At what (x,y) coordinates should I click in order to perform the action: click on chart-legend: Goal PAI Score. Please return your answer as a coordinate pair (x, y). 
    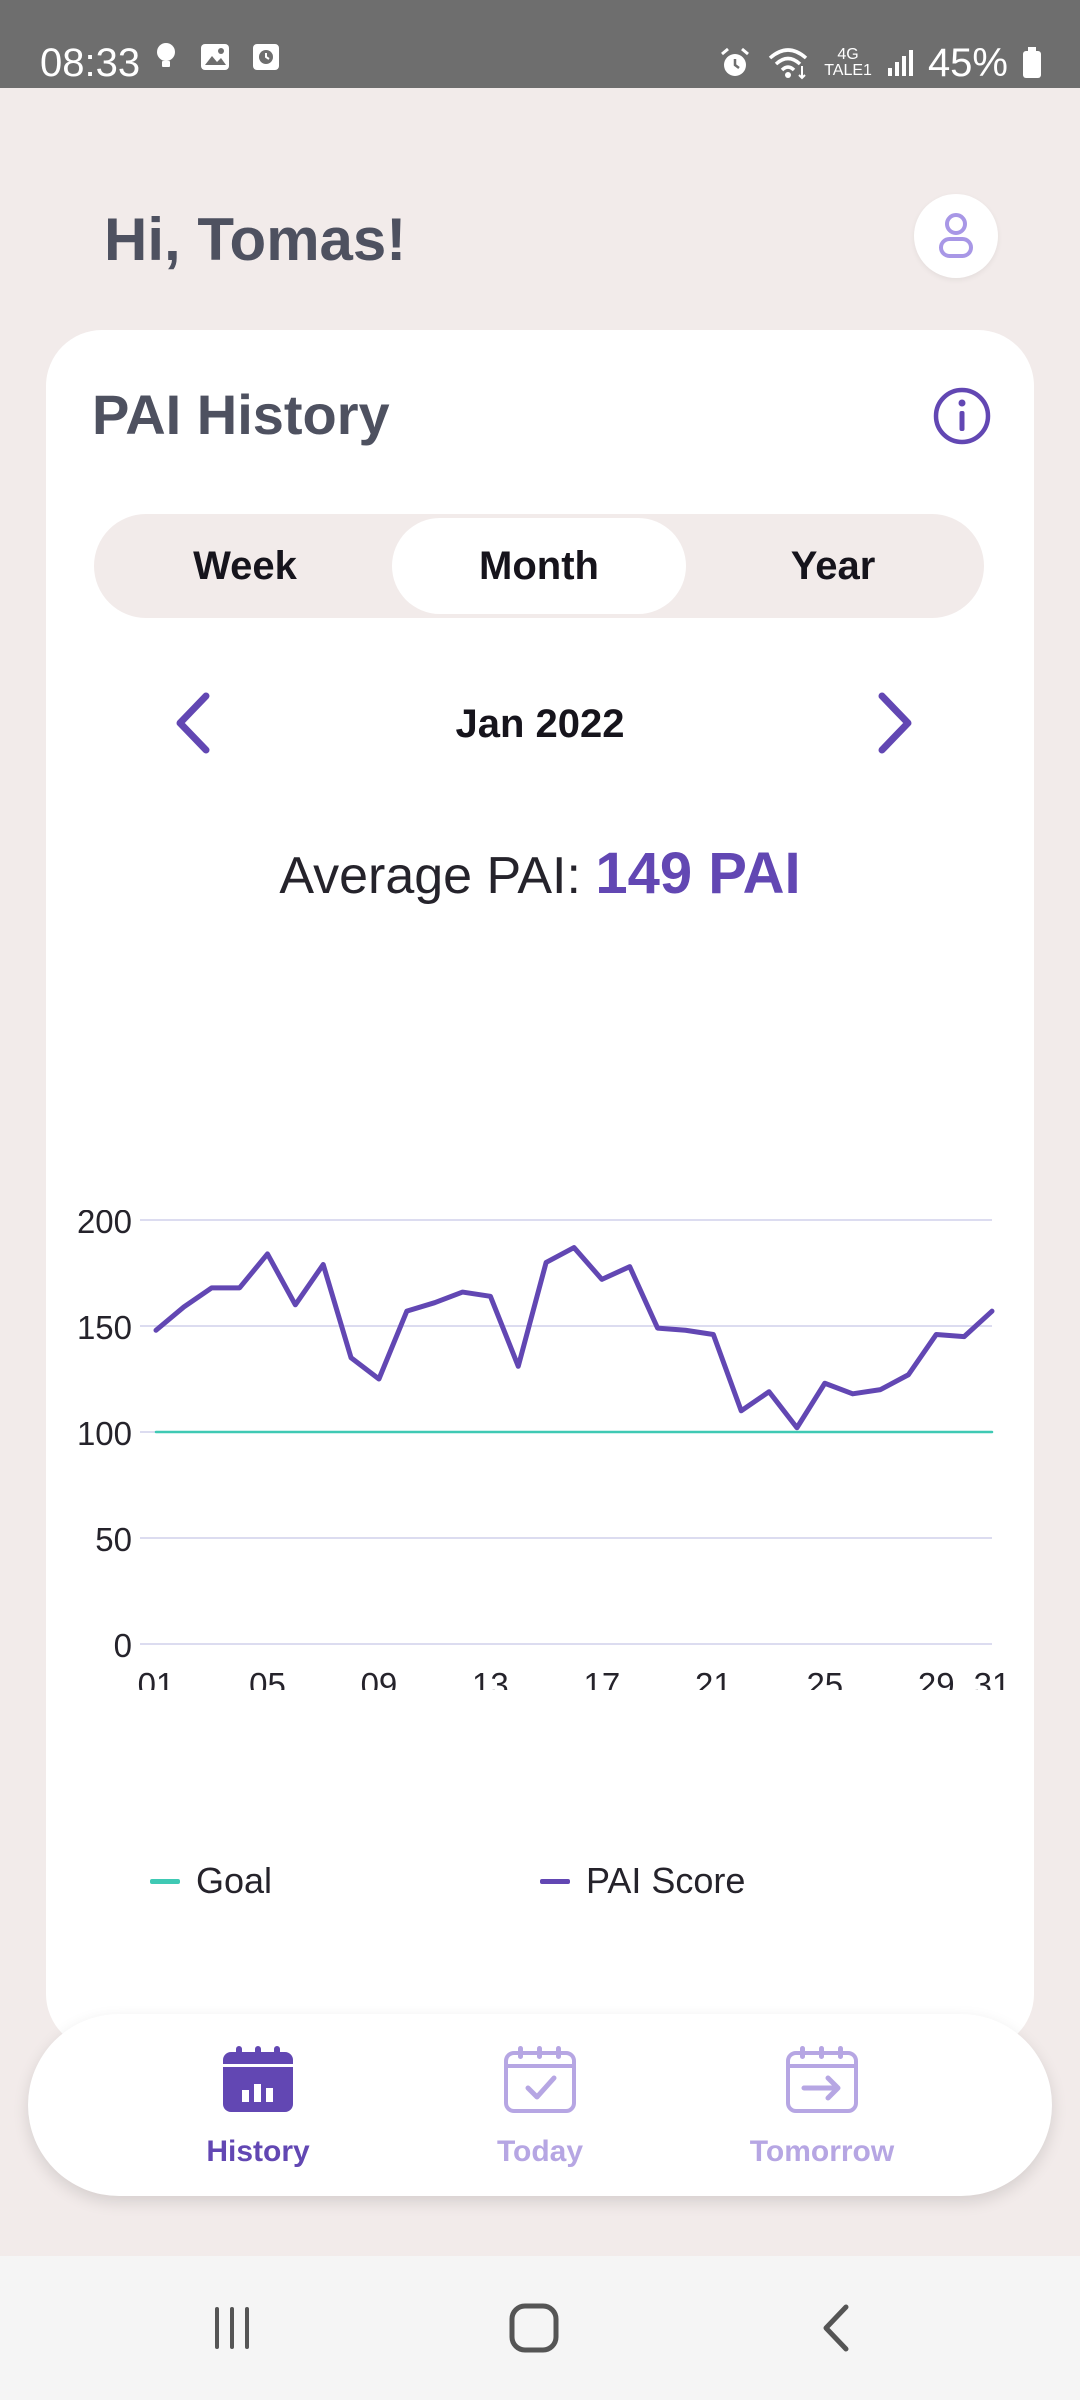
    Looking at the image, I should click on (540, 1890).